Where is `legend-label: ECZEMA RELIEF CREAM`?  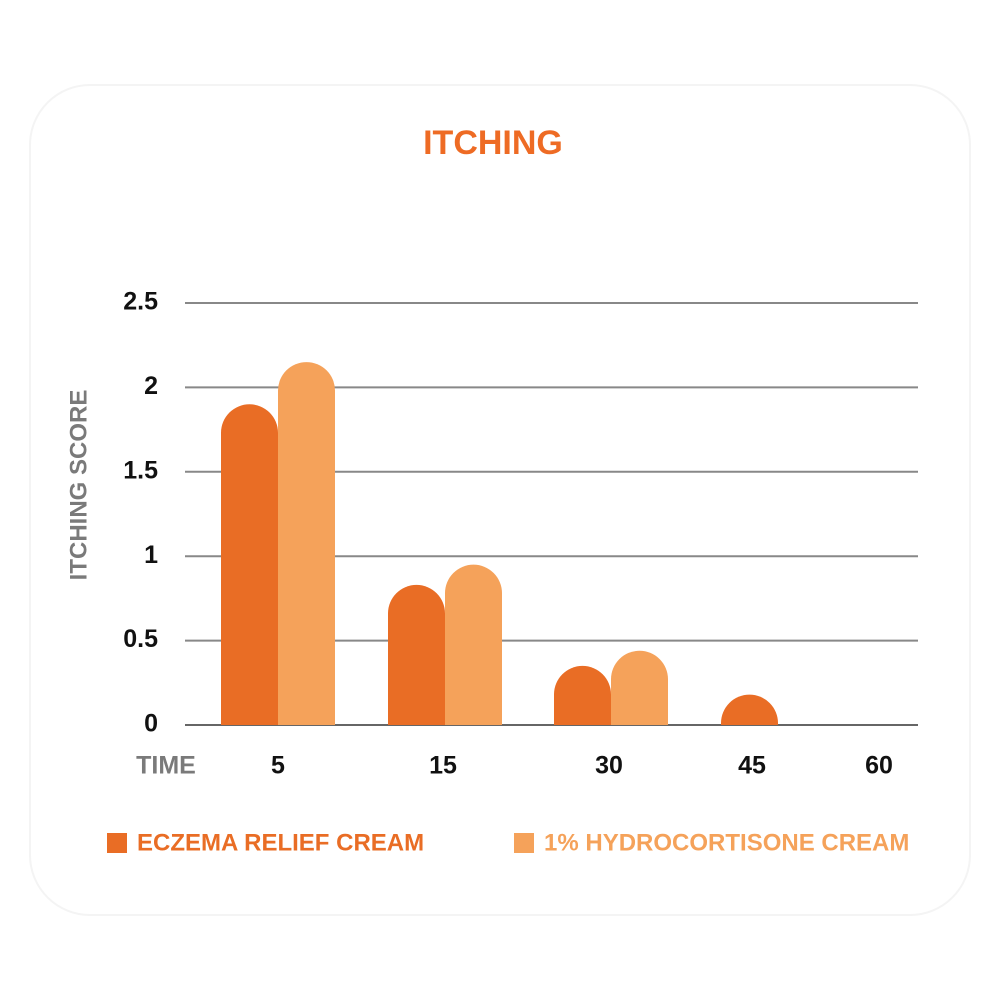
legend-label: ECZEMA RELIEF CREAM is located at coordinates (280, 842).